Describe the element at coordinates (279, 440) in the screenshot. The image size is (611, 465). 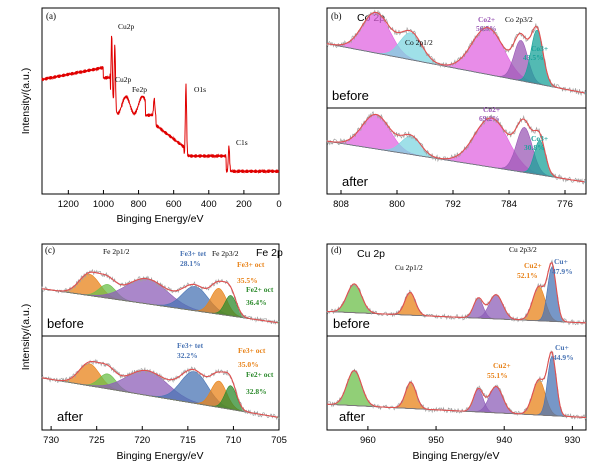
I see `xtick-label: 705` at that location.